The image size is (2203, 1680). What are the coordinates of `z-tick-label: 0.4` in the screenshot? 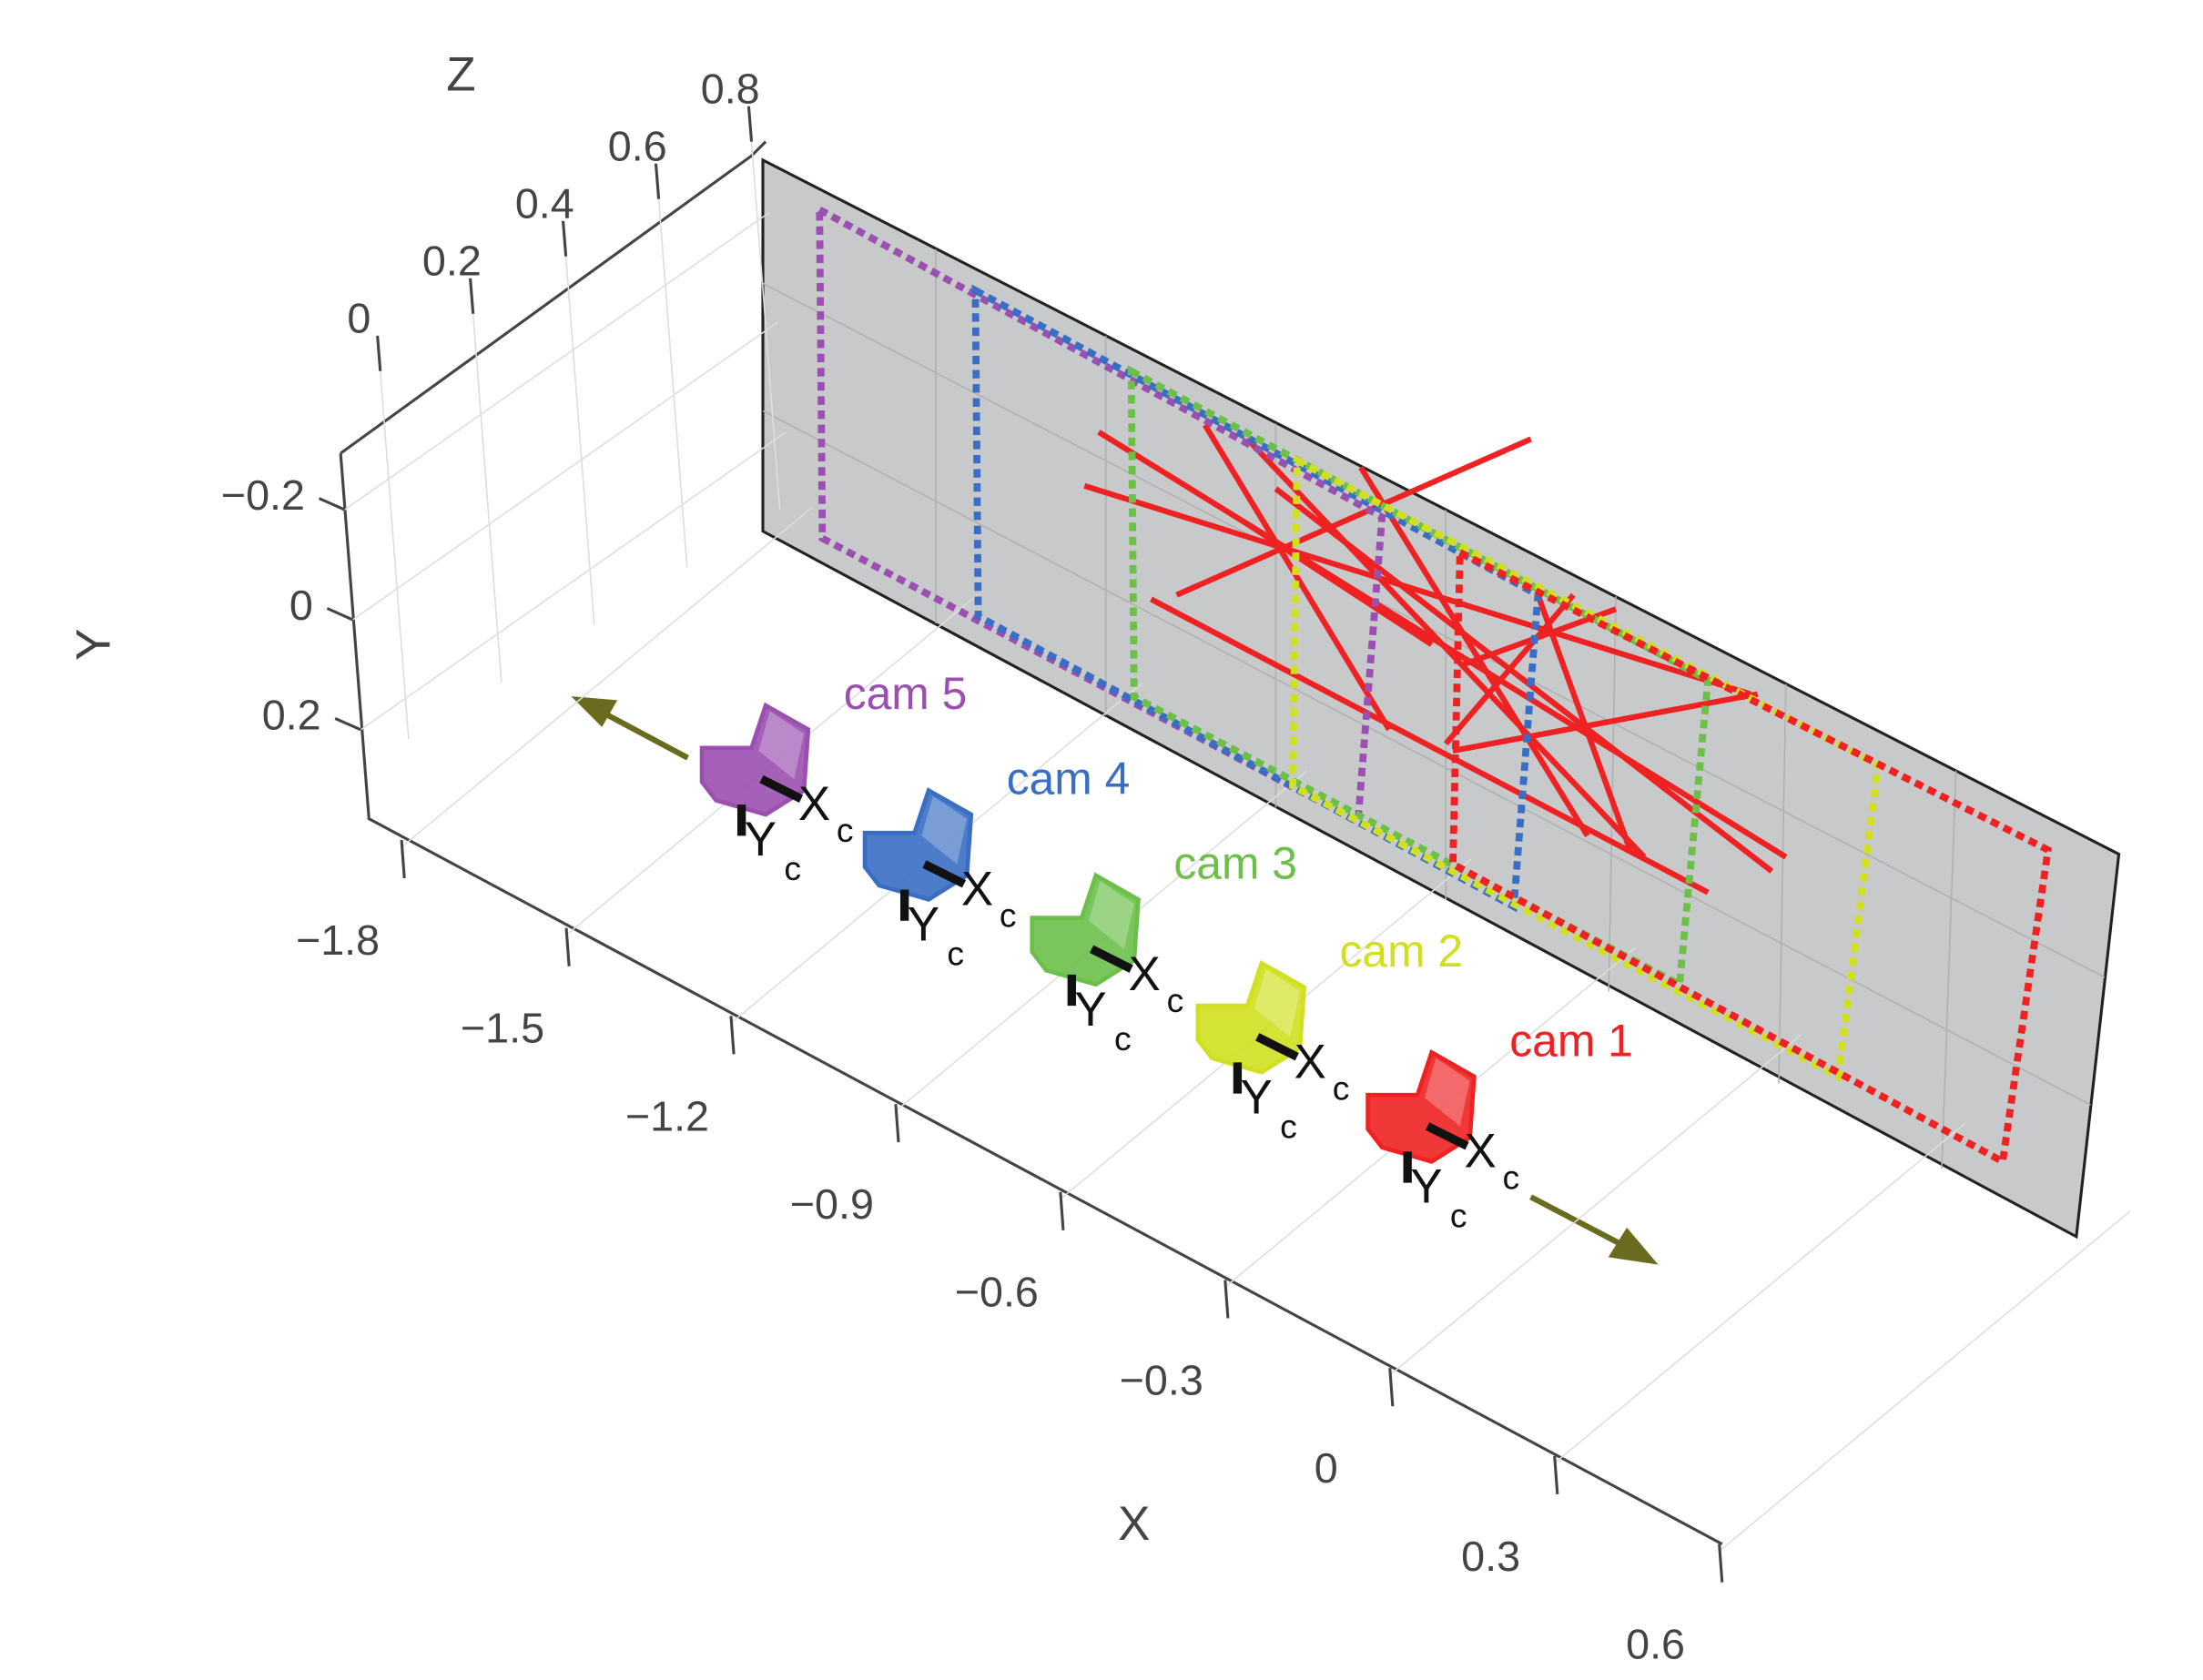 It's located at (545, 204).